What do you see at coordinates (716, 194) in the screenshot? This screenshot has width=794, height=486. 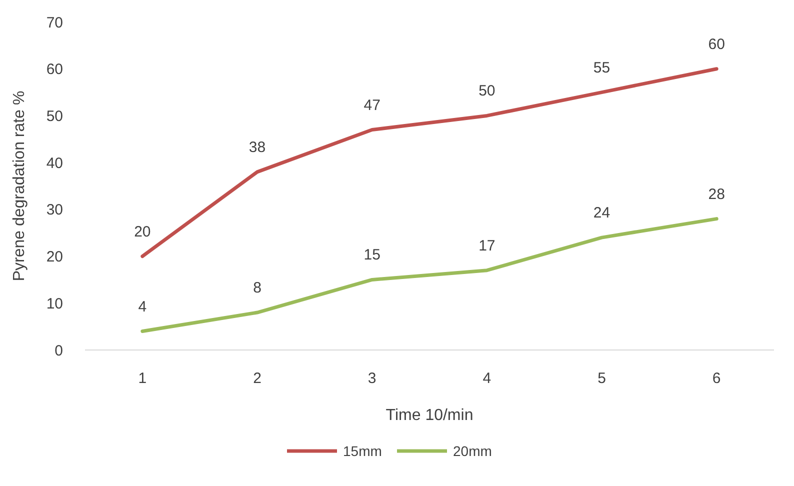 I see `data-label: 28` at bounding box center [716, 194].